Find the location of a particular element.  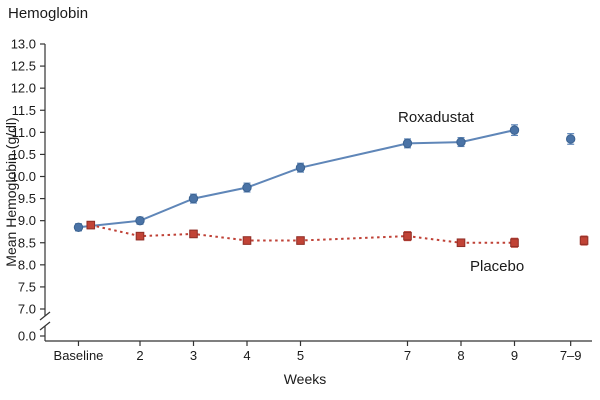

x-tick-label: 8 is located at coordinates (460, 355).